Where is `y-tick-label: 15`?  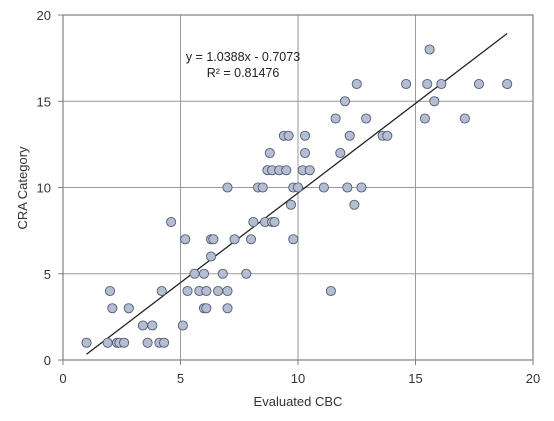 y-tick-label: 15 is located at coordinates (44, 101).